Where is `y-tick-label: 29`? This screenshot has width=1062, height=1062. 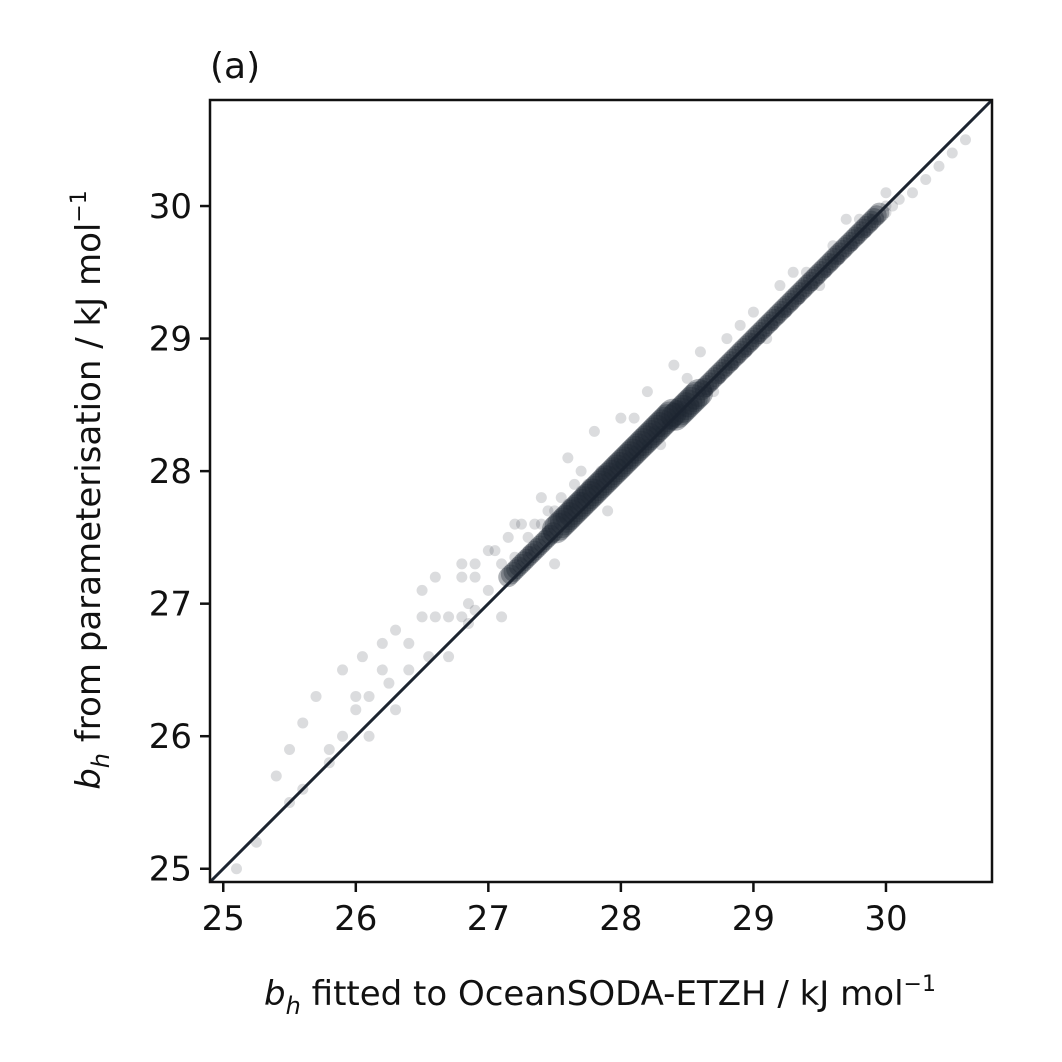 y-tick-label: 29 is located at coordinates (170, 340).